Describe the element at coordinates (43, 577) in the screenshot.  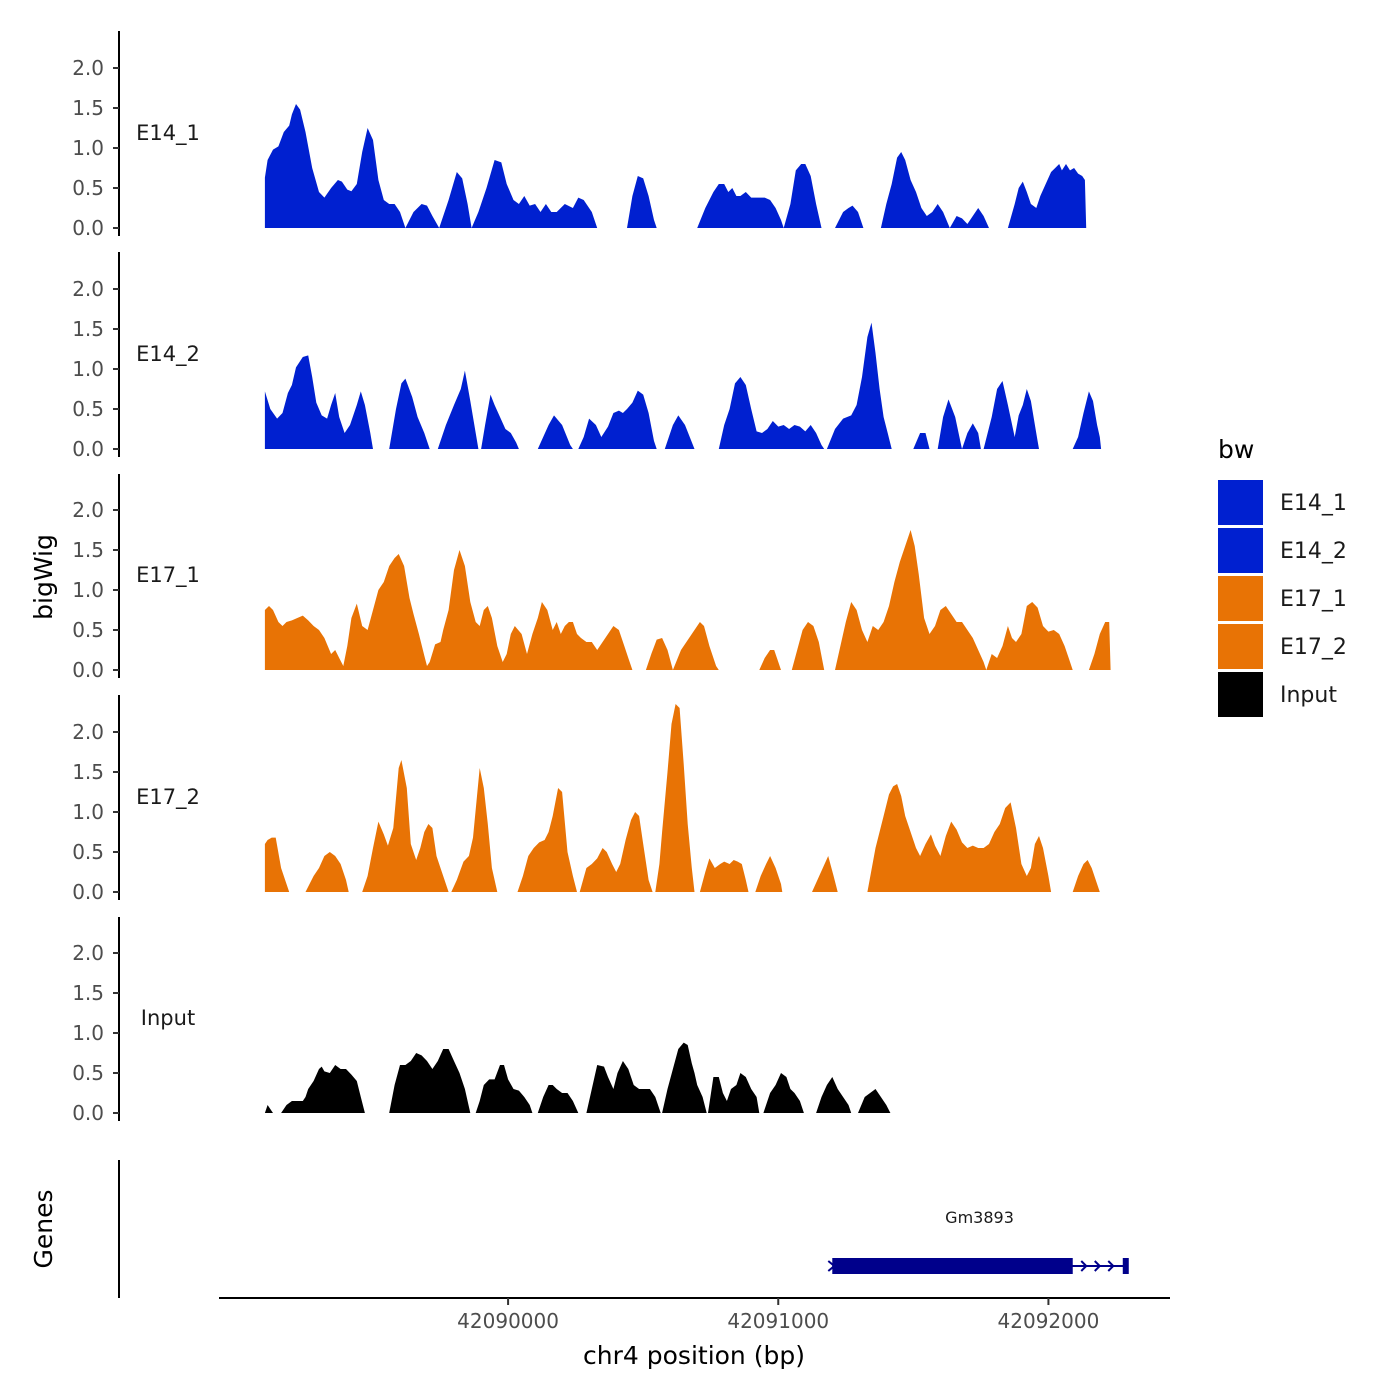
I see `y-axis-title: bigWig` at that location.